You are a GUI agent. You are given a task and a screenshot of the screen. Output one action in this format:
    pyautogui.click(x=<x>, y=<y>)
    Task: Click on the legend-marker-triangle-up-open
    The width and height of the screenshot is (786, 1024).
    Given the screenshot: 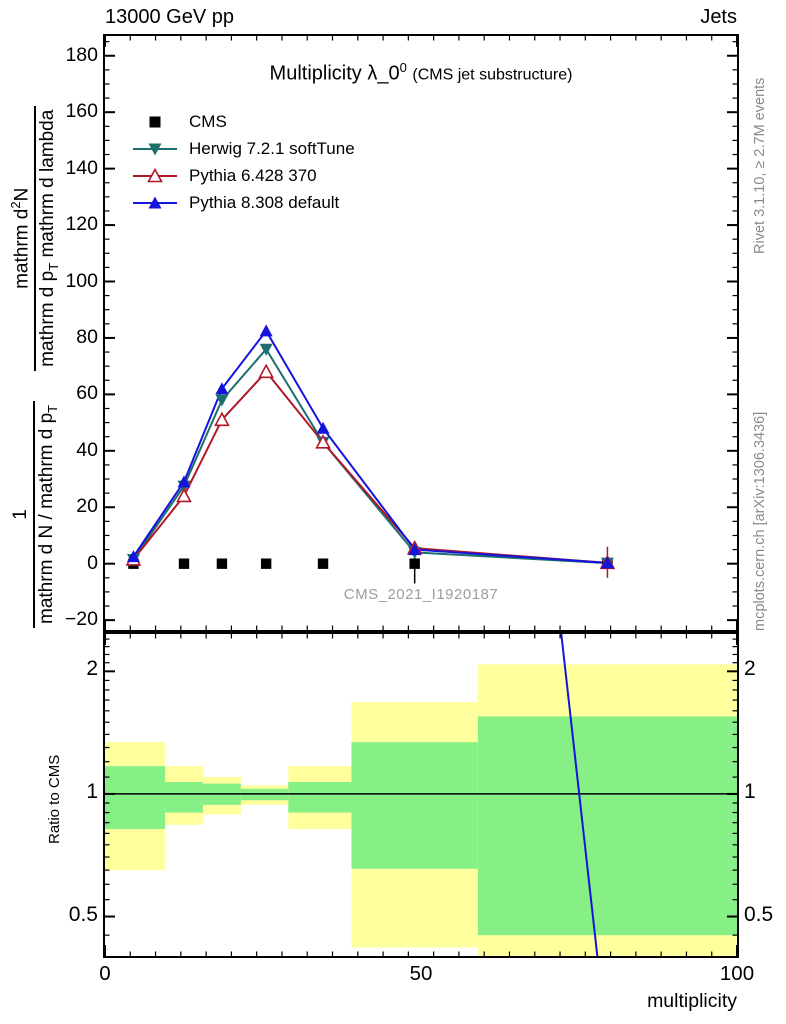 What is the action you would take?
    pyautogui.click(x=155, y=174)
    